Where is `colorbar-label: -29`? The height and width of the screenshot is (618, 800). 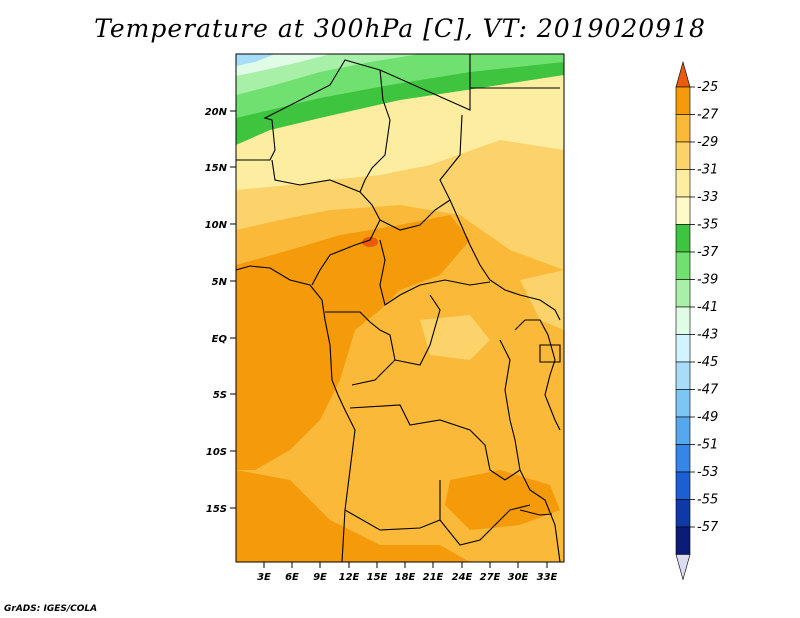
colorbar-label: -29 is located at coordinates (707, 142).